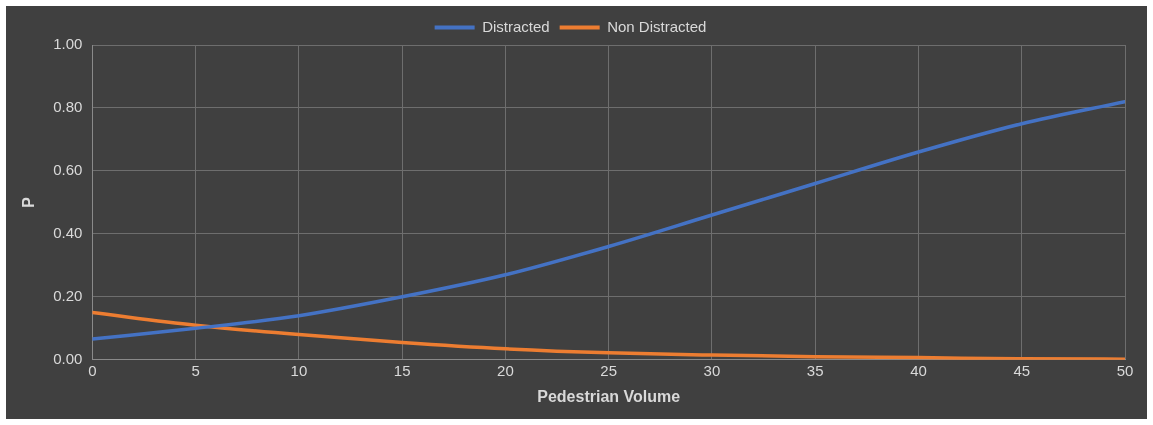 This screenshot has height=425, width=1153. What do you see at coordinates (195, 370) in the screenshot?
I see `x-tick-label: 5` at bounding box center [195, 370].